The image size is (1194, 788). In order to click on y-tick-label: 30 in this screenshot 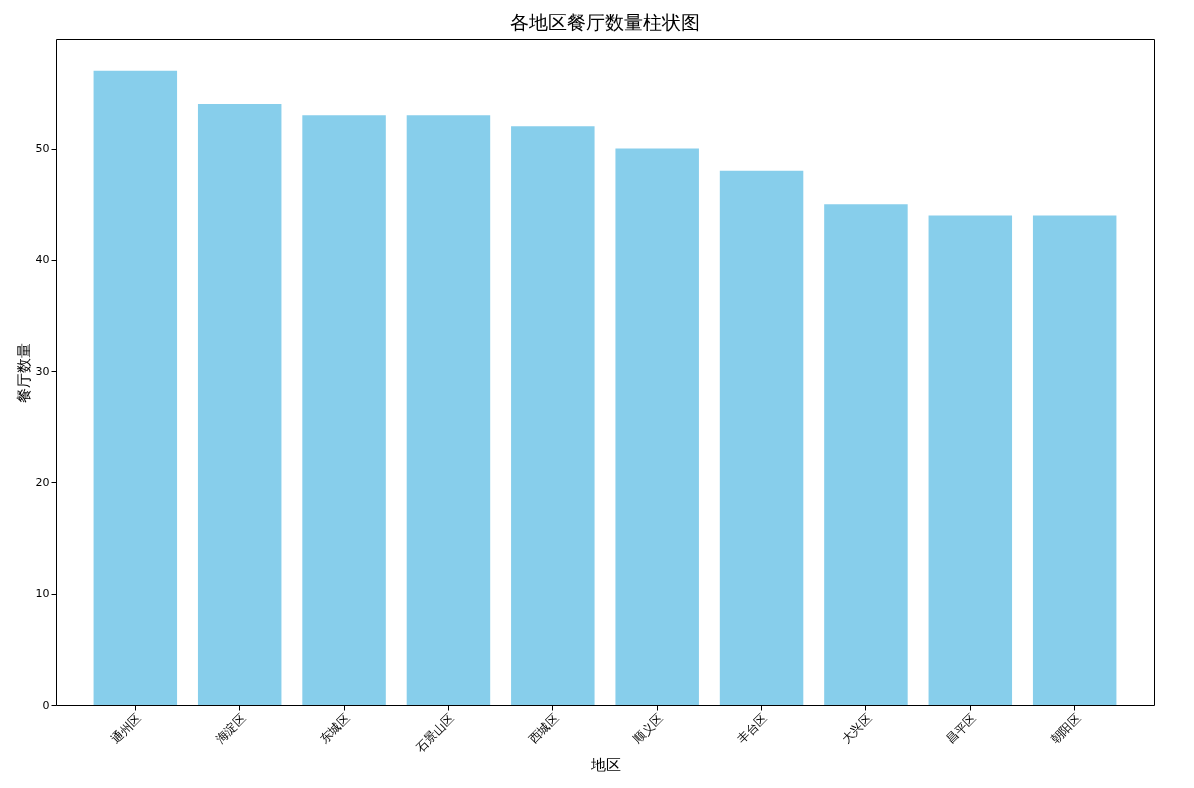, I will do `click(42, 371)`.